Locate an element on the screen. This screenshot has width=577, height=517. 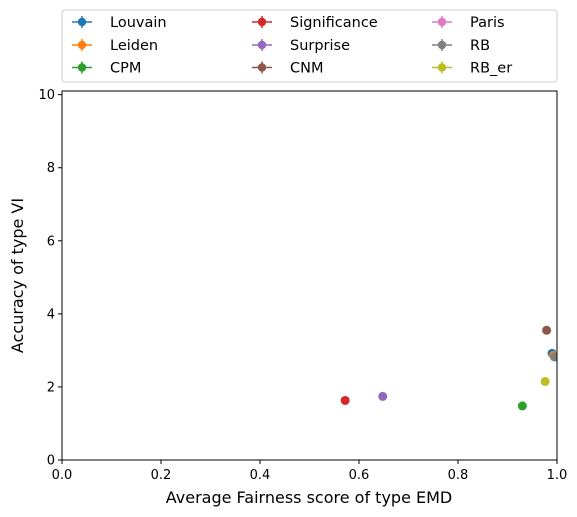
data-point-surprise is located at coordinates (383, 396).